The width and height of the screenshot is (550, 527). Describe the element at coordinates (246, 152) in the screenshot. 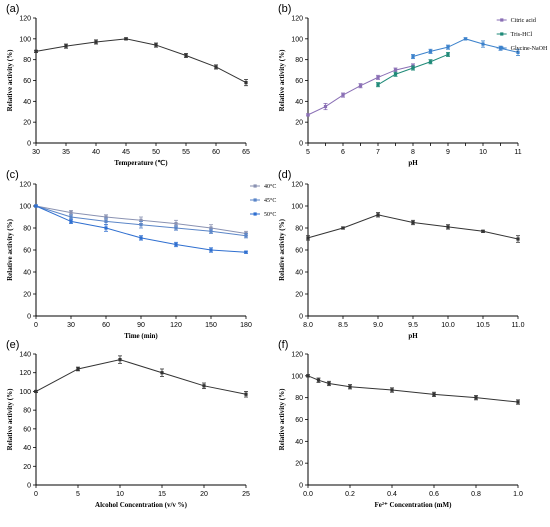

I see `x-tick-label: 65` at that location.